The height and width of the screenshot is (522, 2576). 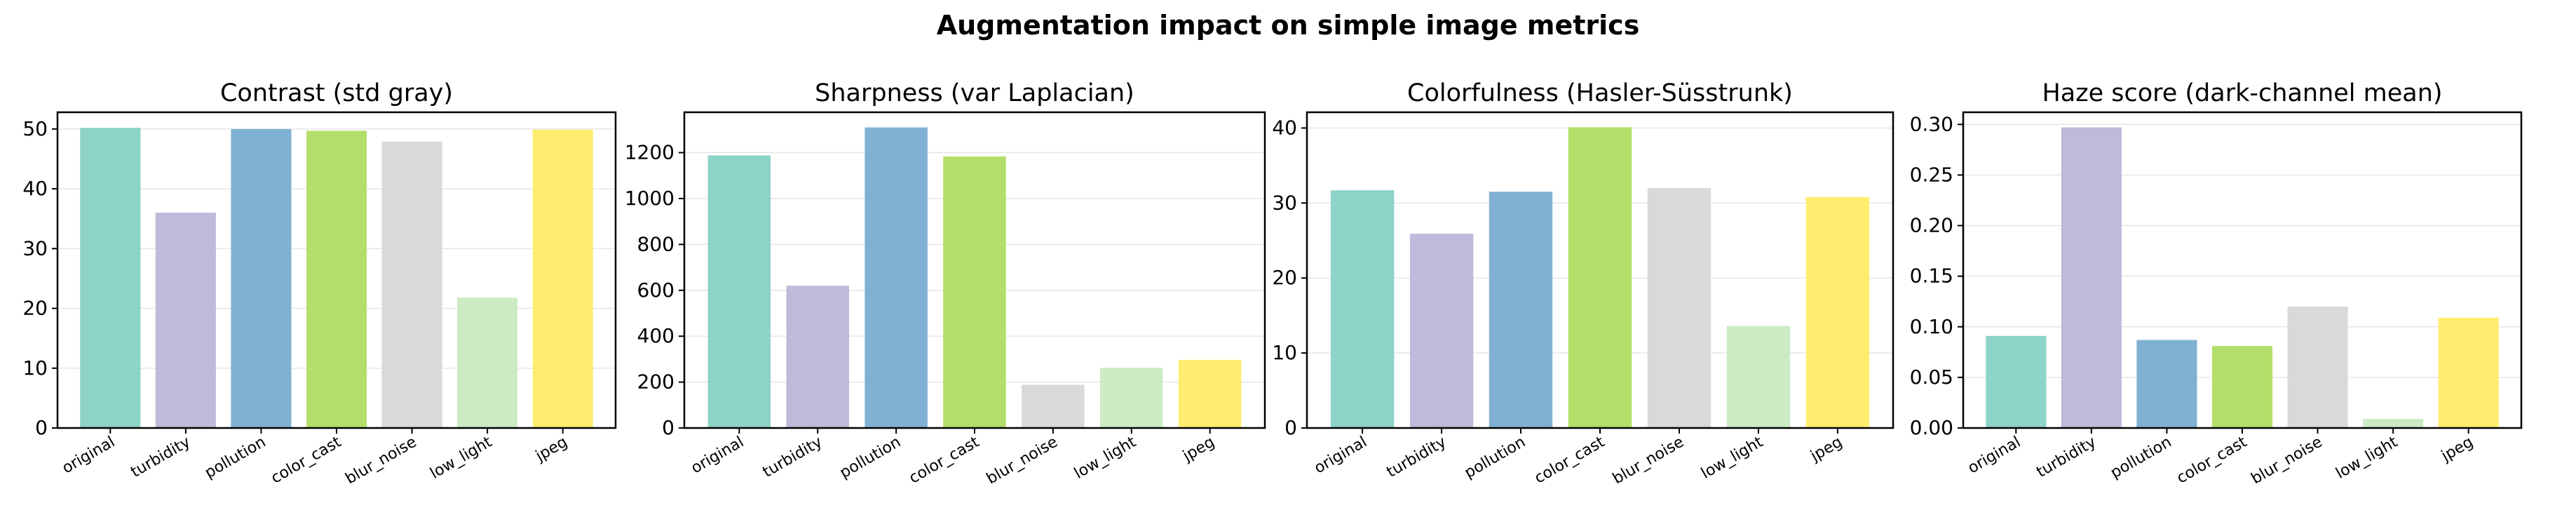 What do you see at coordinates (655, 336) in the screenshot?
I see `y-tick-label: 400` at bounding box center [655, 336].